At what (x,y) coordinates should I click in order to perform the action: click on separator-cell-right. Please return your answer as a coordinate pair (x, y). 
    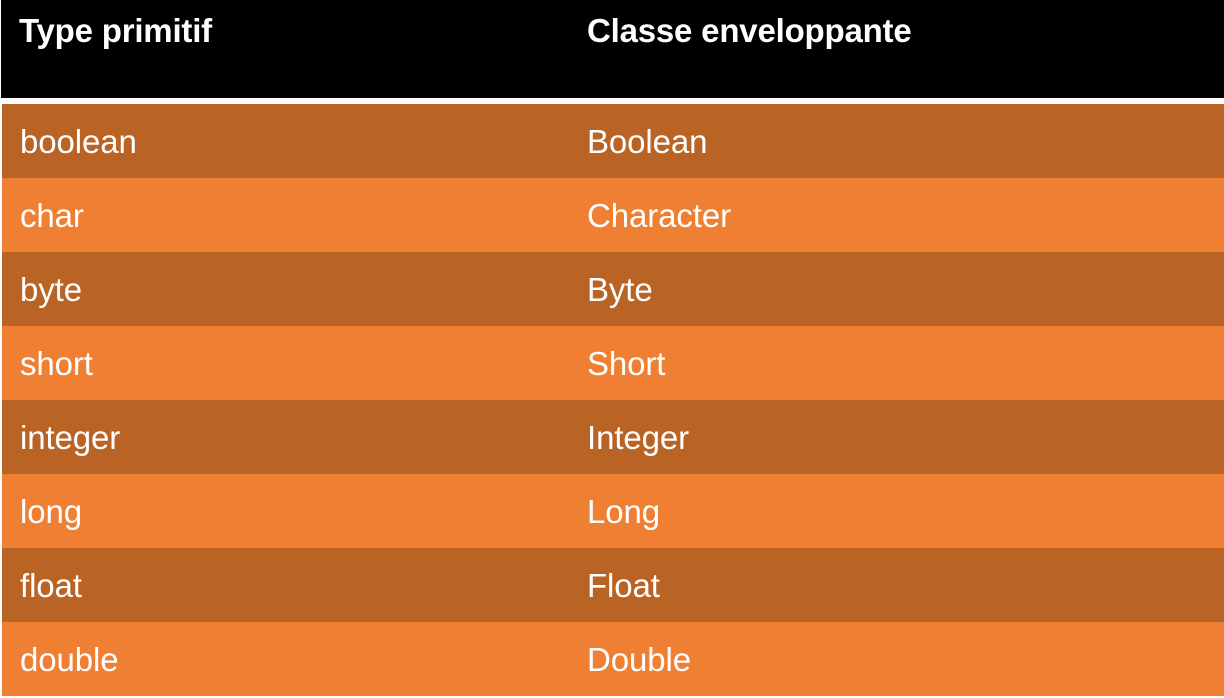
    Looking at the image, I should click on (889, 101).